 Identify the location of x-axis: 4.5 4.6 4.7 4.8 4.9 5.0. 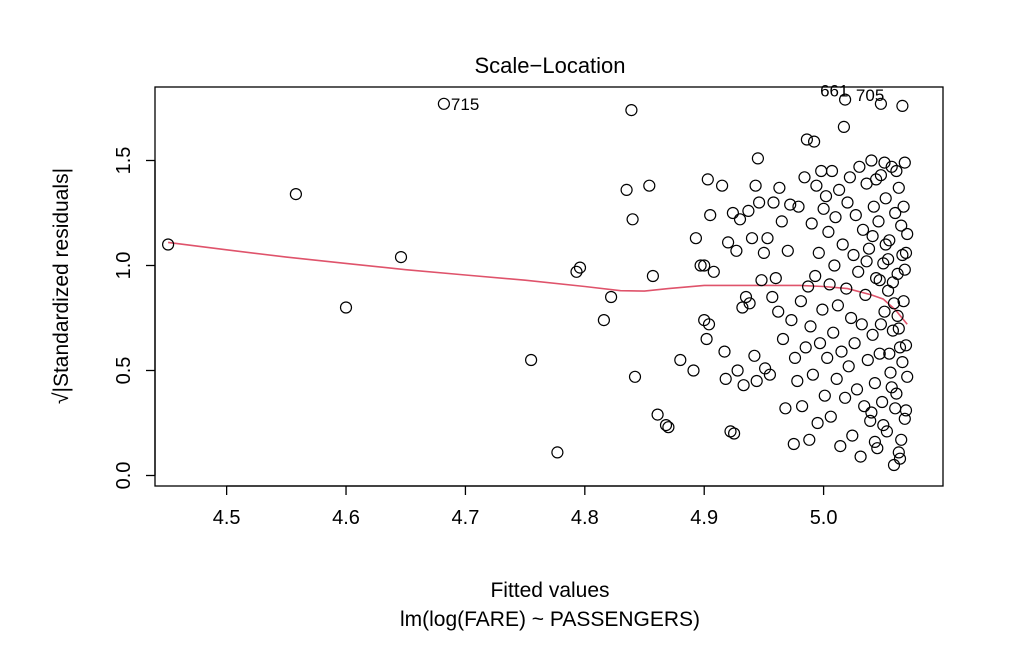
(525, 507).